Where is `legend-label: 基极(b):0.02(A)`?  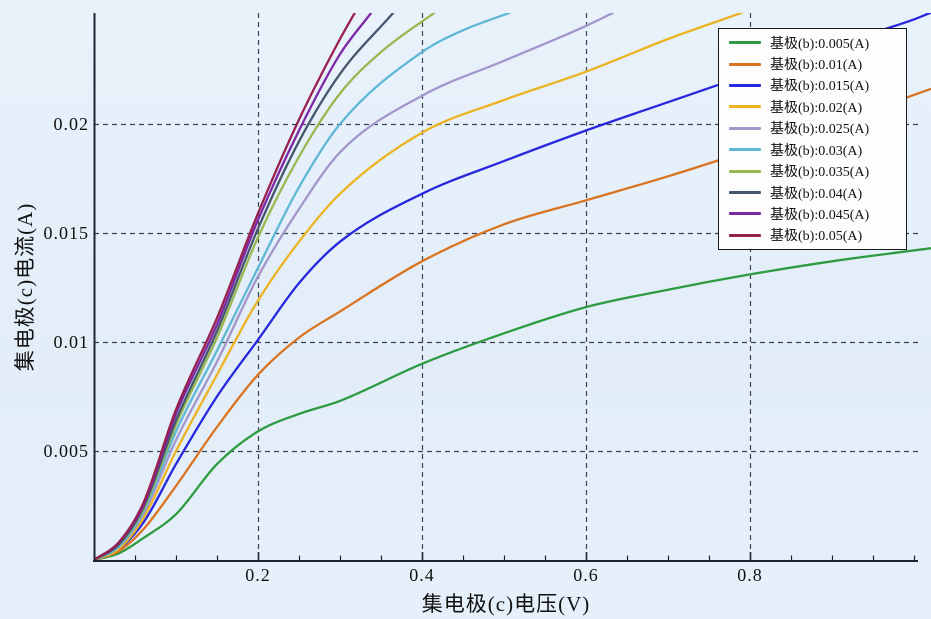
legend-label: 基极(b):0.02(A) is located at coordinates (816, 108).